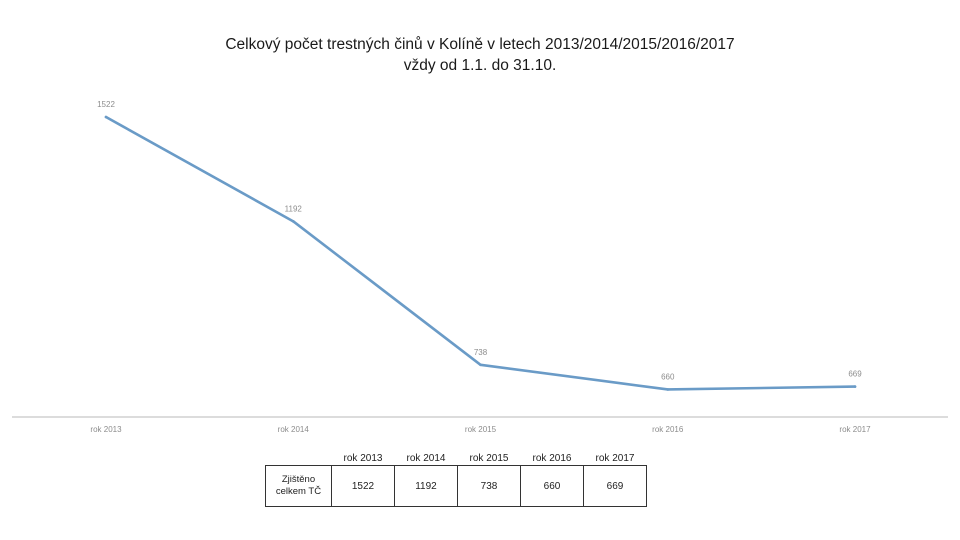  Describe the element at coordinates (552, 486) in the screenshot. I see `table-cell: 660` at that location.